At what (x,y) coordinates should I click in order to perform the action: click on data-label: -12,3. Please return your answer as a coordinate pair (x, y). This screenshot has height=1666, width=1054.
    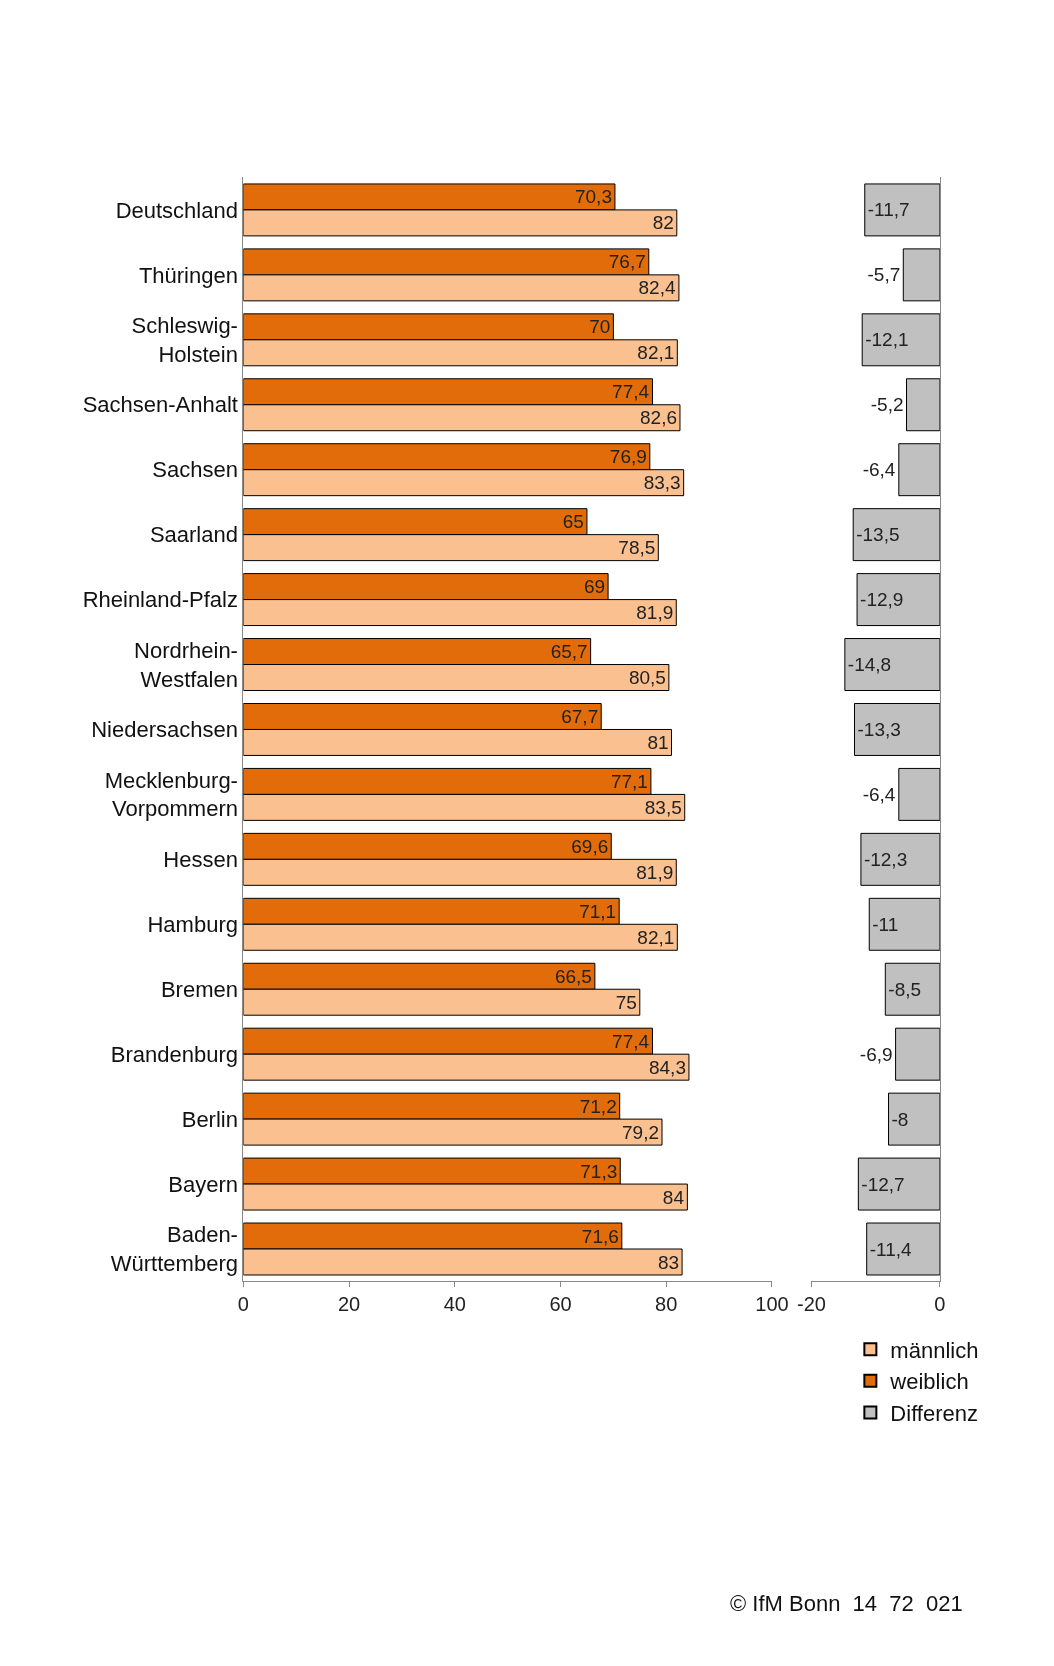
    Looking at the image, I should click on (885, 859).